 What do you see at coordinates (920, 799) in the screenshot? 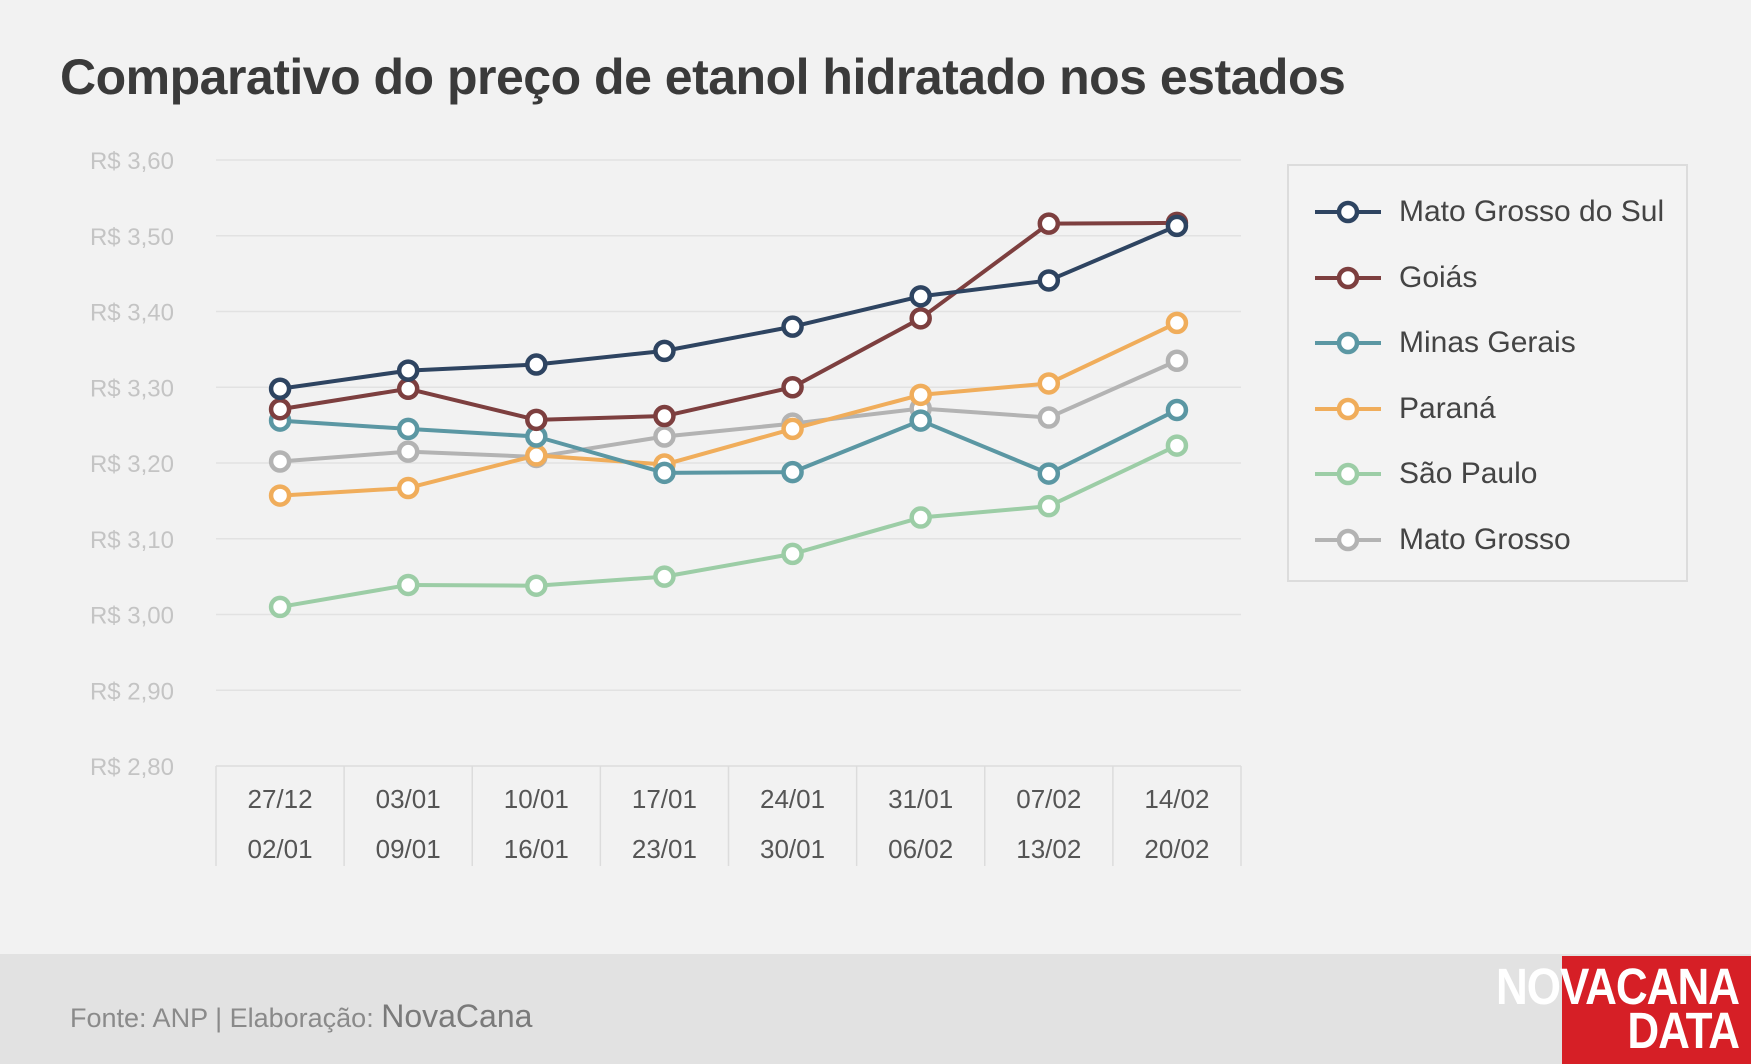
I see `x-tick-label: 31/01` at bounding box center [920, 799].